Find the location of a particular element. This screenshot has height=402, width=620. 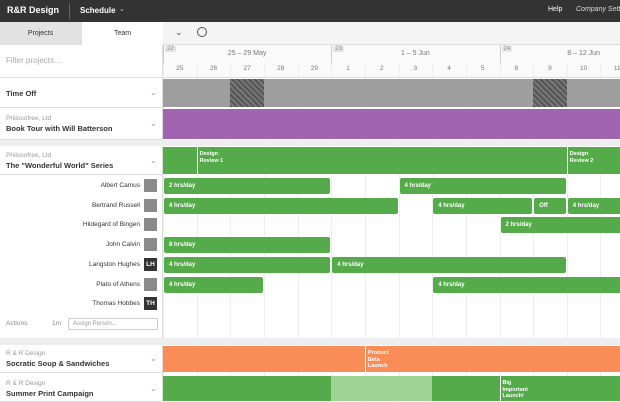

brand: R&R Design is located at coordinates (33, 10).